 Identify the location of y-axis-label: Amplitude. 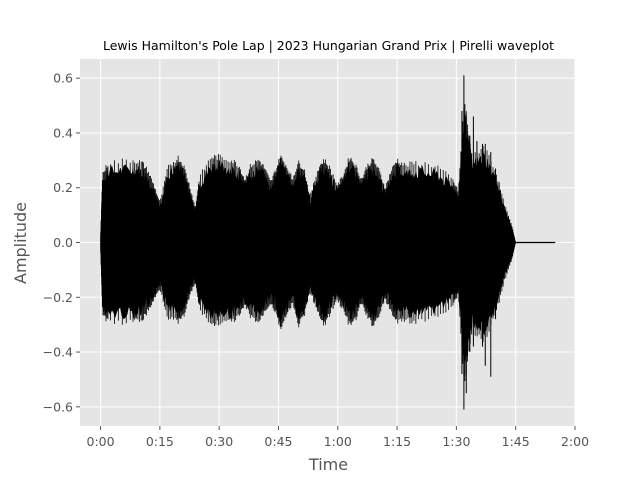
(20, 243).